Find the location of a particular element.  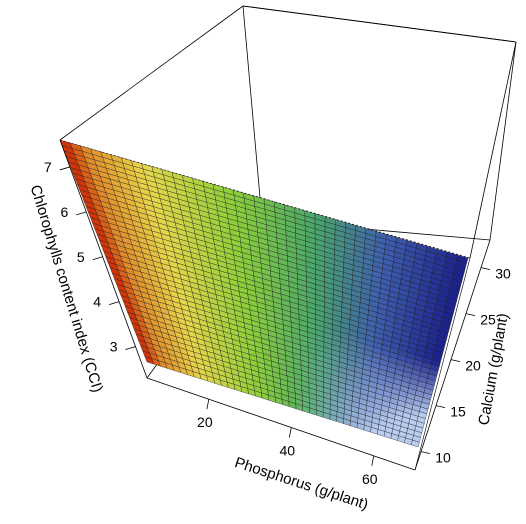

y-tick-label: 25 is located at coordinates (488, 320).